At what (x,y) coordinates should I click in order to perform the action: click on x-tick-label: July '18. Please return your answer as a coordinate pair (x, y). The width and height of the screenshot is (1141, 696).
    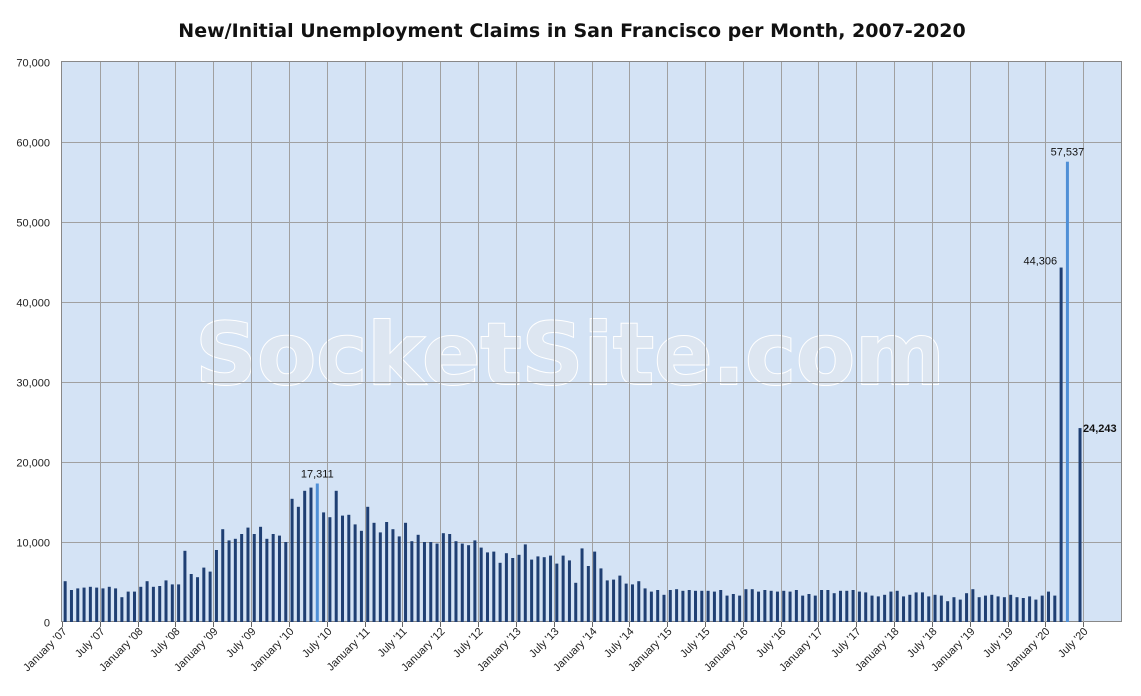
    Looking at the image, I should click on (922, 643).